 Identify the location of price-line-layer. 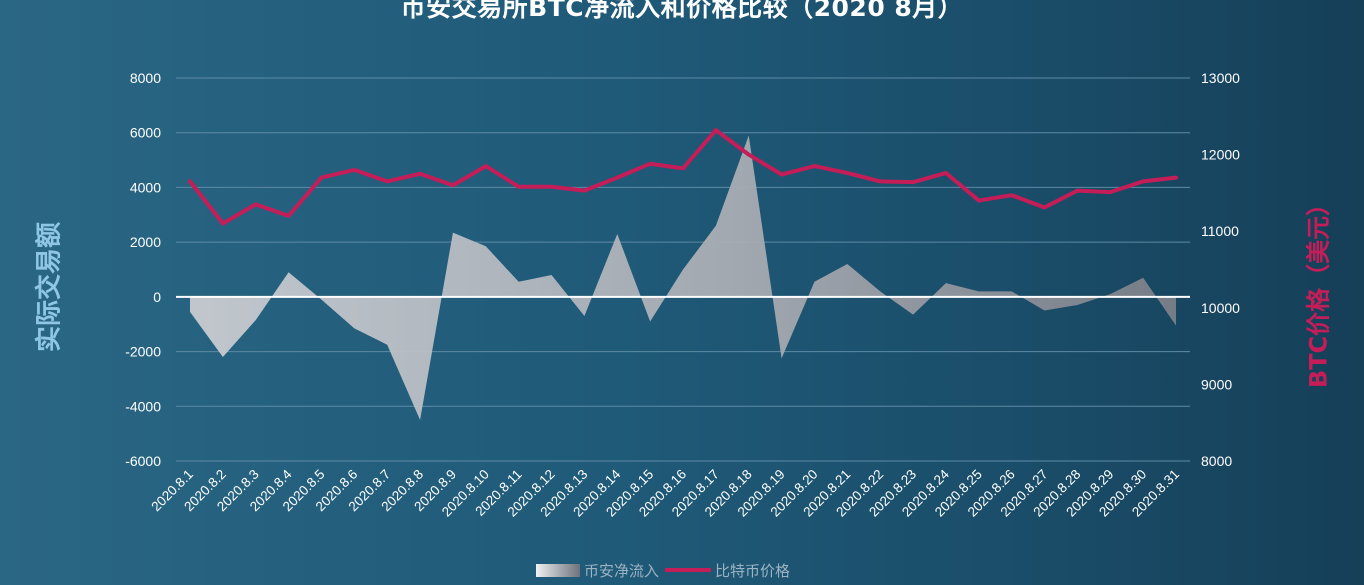
(683, 177).